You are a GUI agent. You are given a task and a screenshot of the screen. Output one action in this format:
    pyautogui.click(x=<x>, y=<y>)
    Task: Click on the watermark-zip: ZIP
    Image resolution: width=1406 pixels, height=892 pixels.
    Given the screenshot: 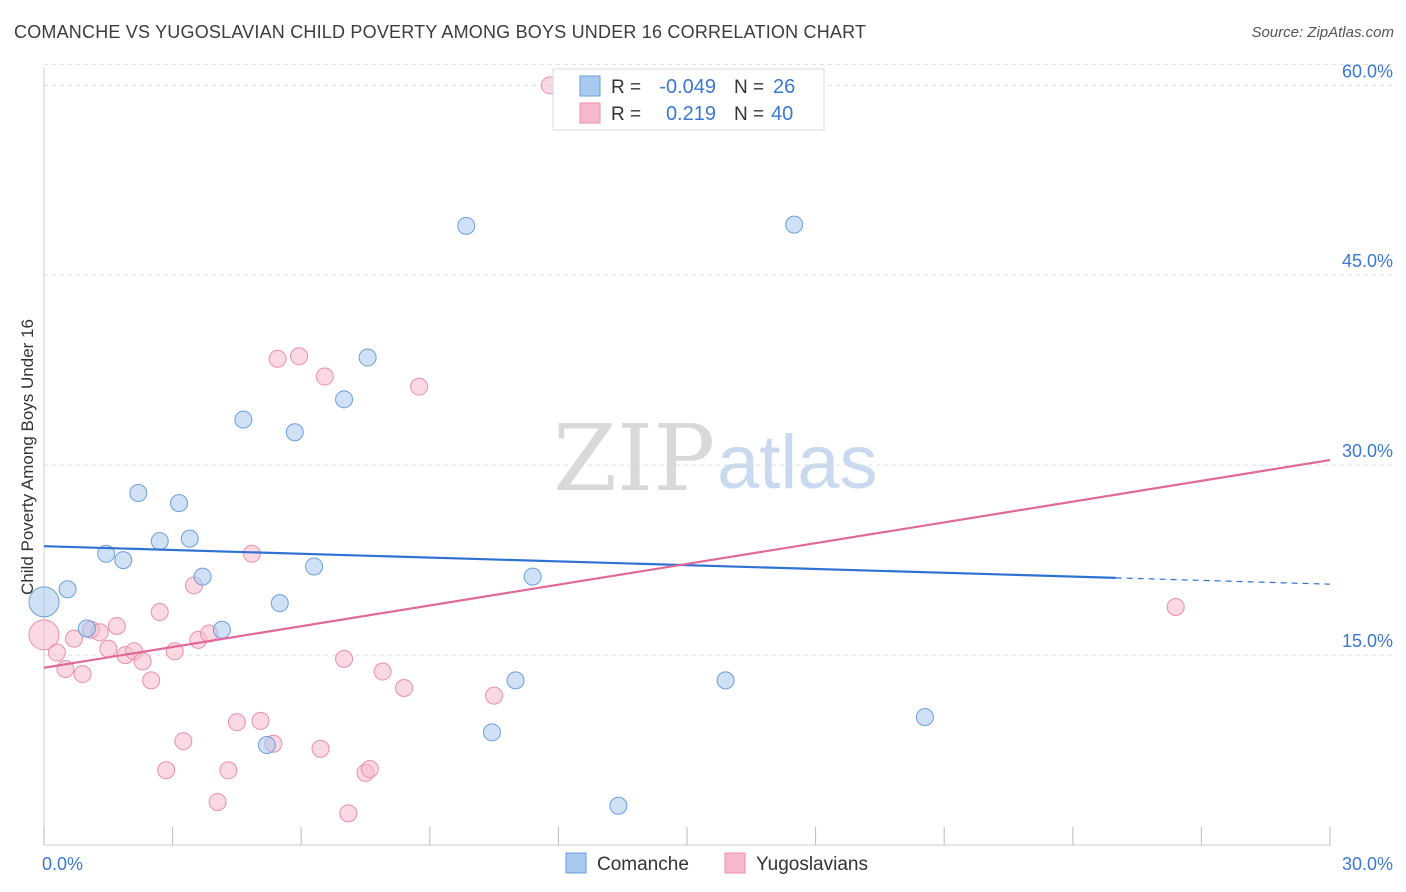 What is the action you would take?
    pyautogui.click(x=634, y=458)
    